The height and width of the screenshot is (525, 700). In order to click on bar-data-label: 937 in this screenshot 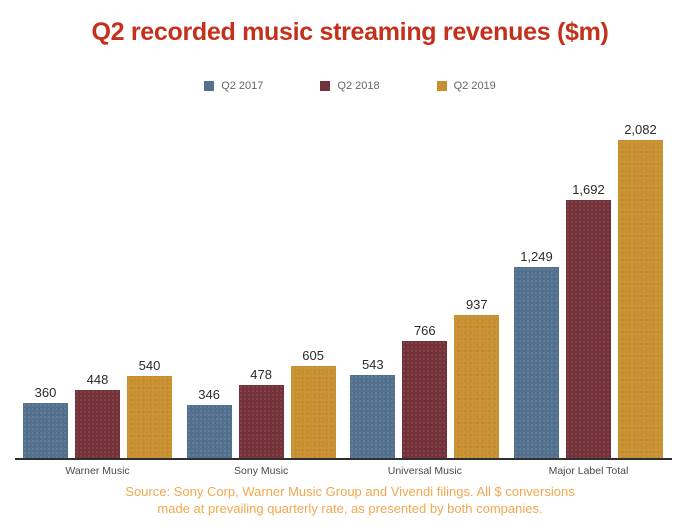, I will do `click(476, 304)`.